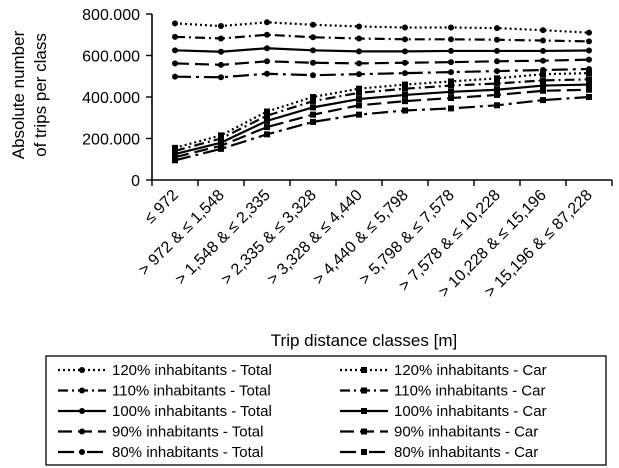  I want to click on legend-item: 90% inhabitants - Total, so click(161, 432).